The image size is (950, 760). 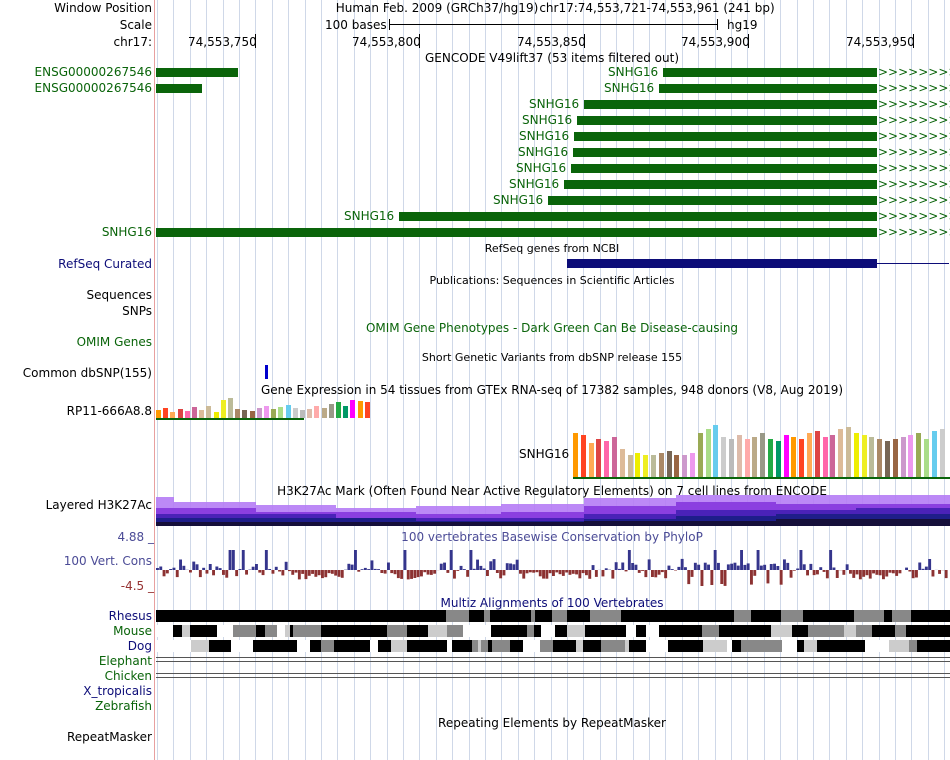 I want to click on gtex-bars-gene2, so click(x=761, y=450).